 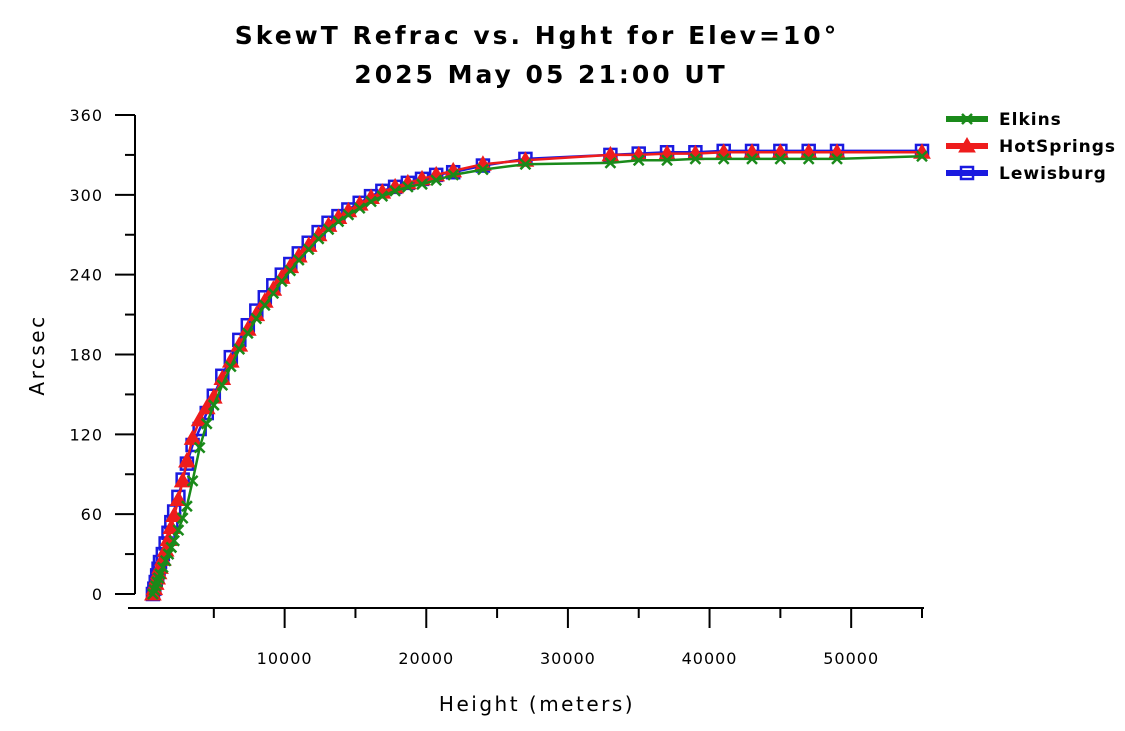 I want to click on legend-label: Elkins, so click(x=1030, y=120).